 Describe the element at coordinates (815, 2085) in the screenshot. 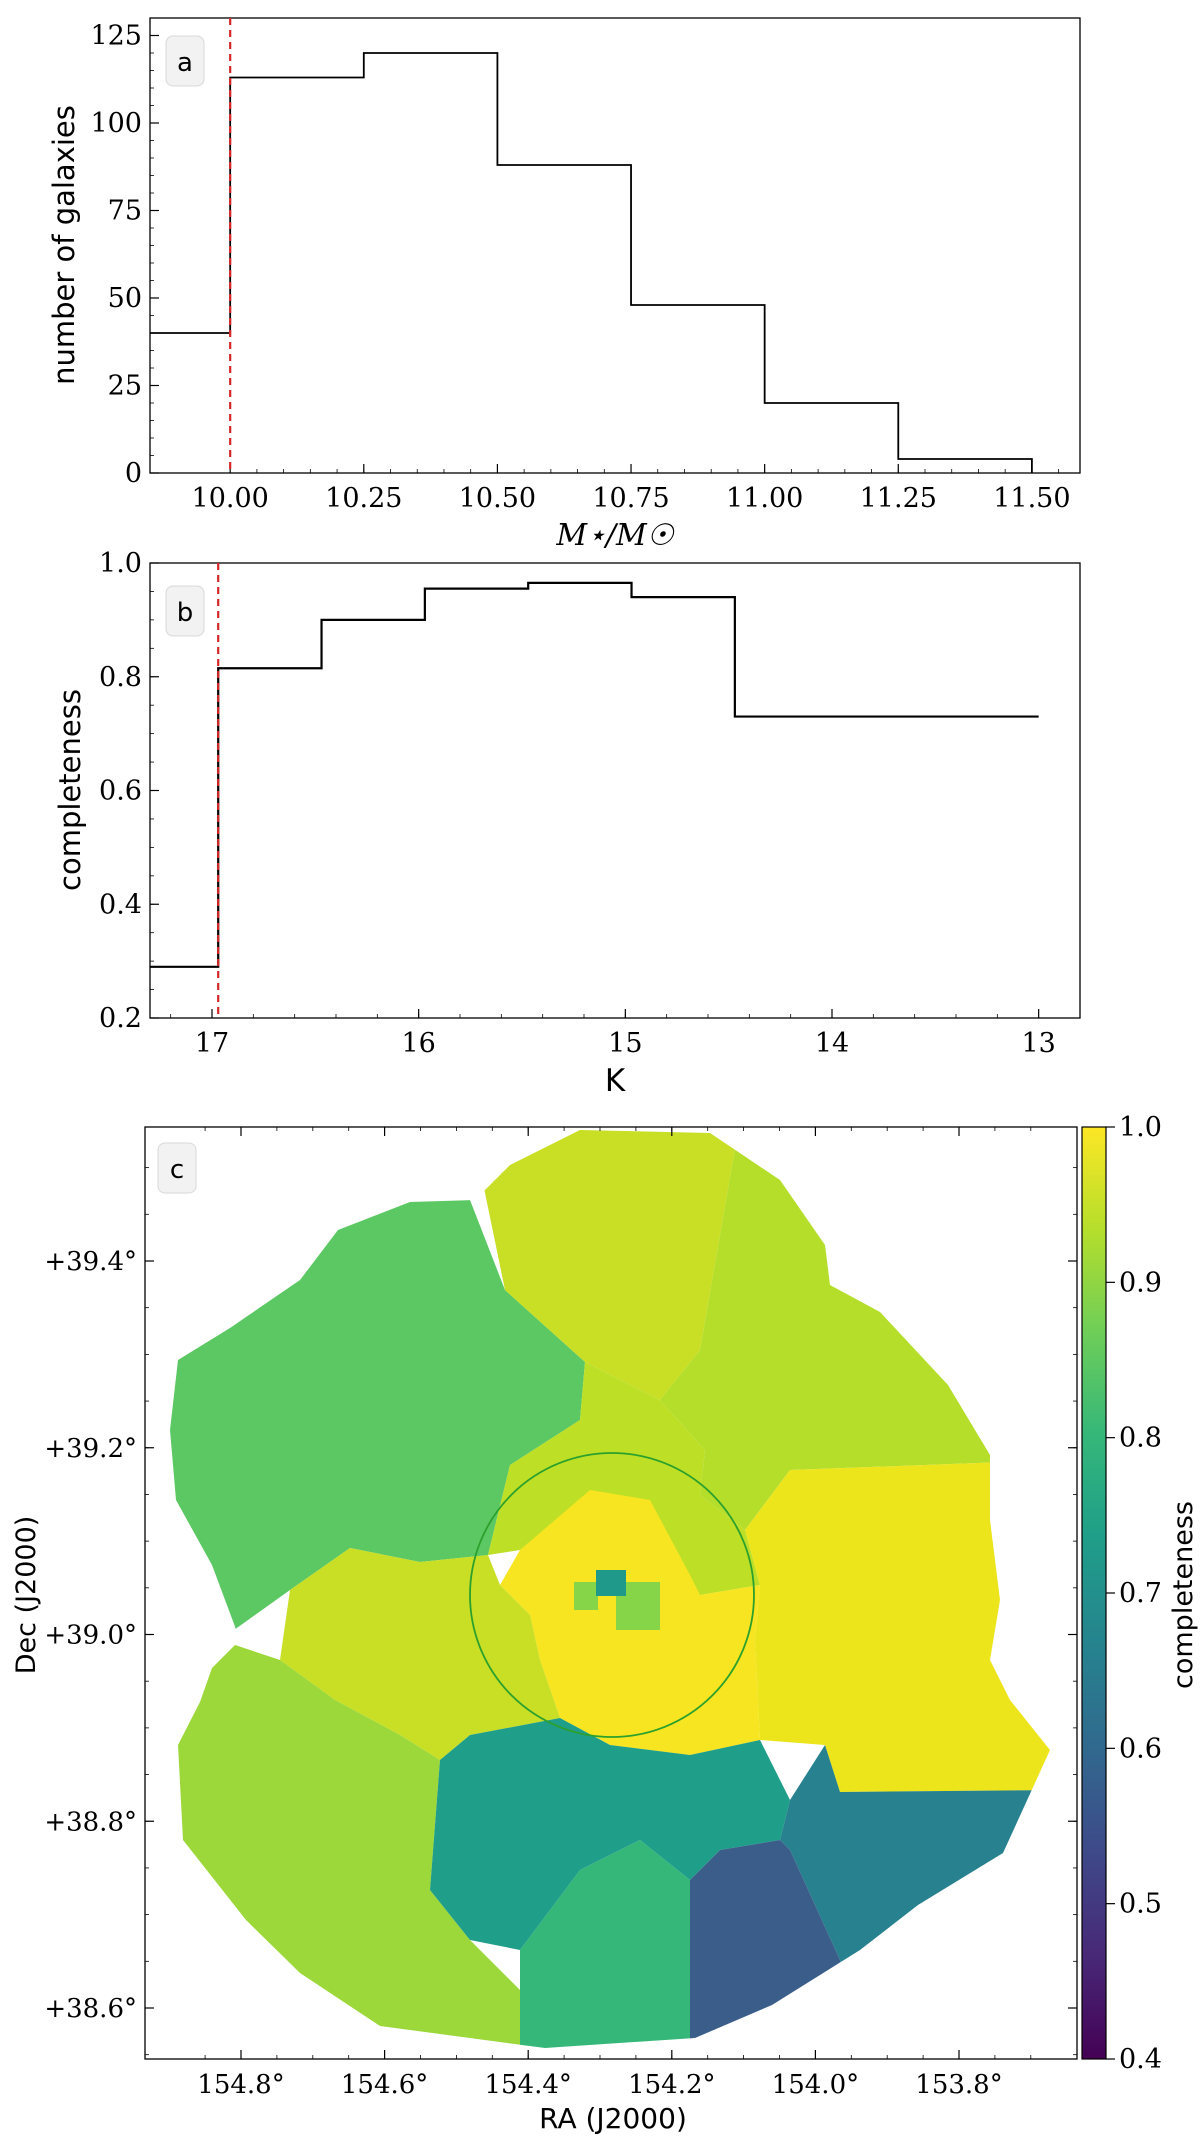

I see `map-xtick-label: 154.0°` at that location.